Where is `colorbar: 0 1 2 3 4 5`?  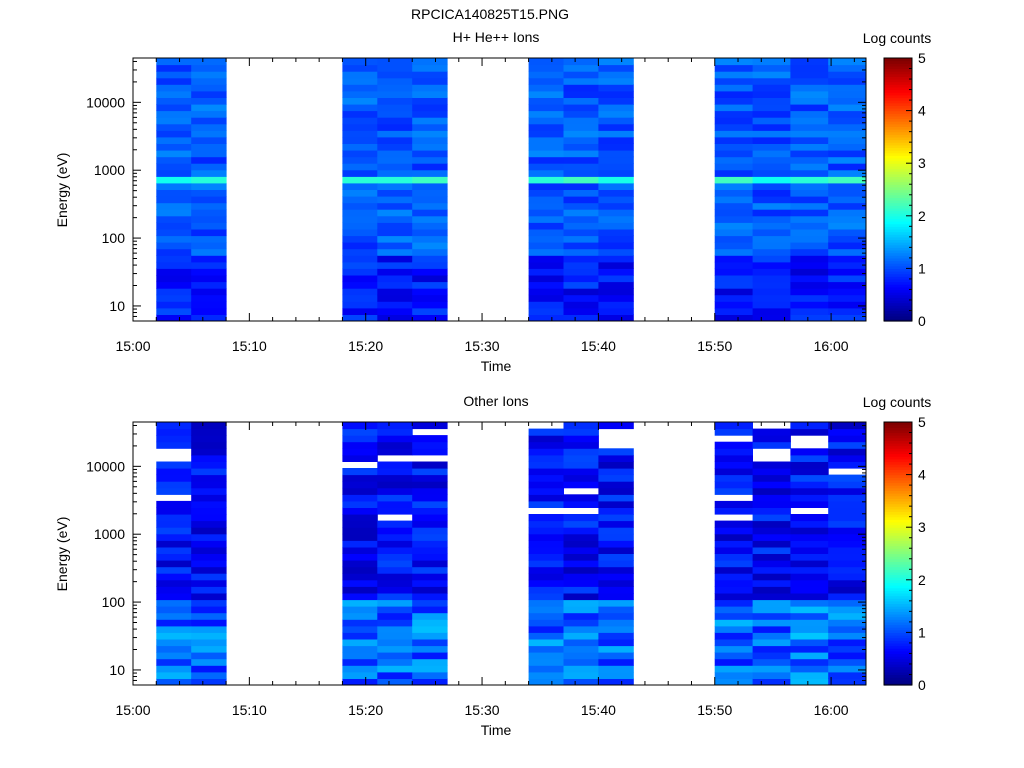 colorbar: 0 1 2 3 4 5 is located at coordinates (904, 553).